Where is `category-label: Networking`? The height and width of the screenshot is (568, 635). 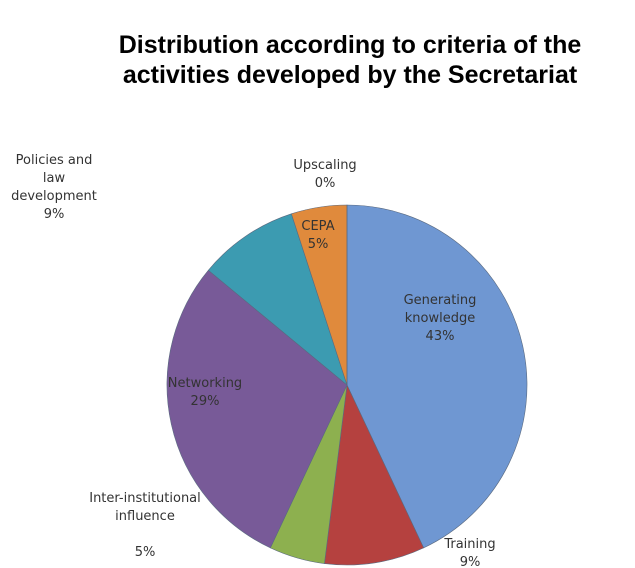 category-label: Networking is located at coordinates (205, 383).